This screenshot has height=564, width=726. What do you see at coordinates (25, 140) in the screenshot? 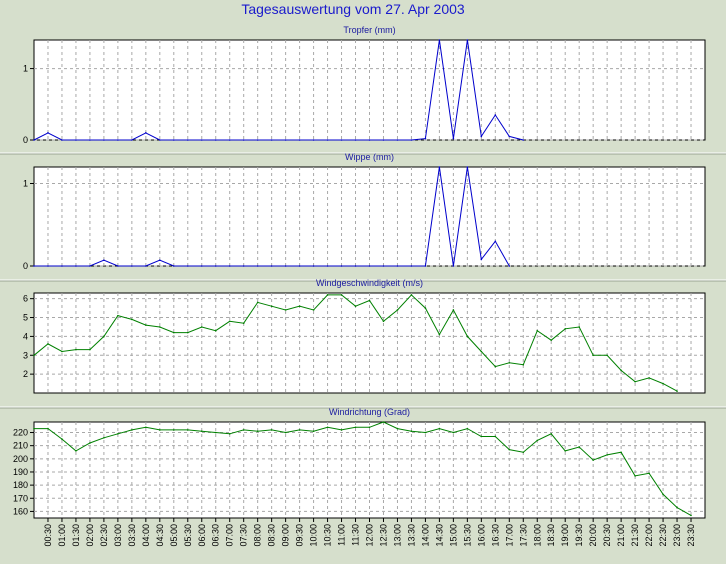
I see `y-tick-label: 0` at bounding box center [25, 140].